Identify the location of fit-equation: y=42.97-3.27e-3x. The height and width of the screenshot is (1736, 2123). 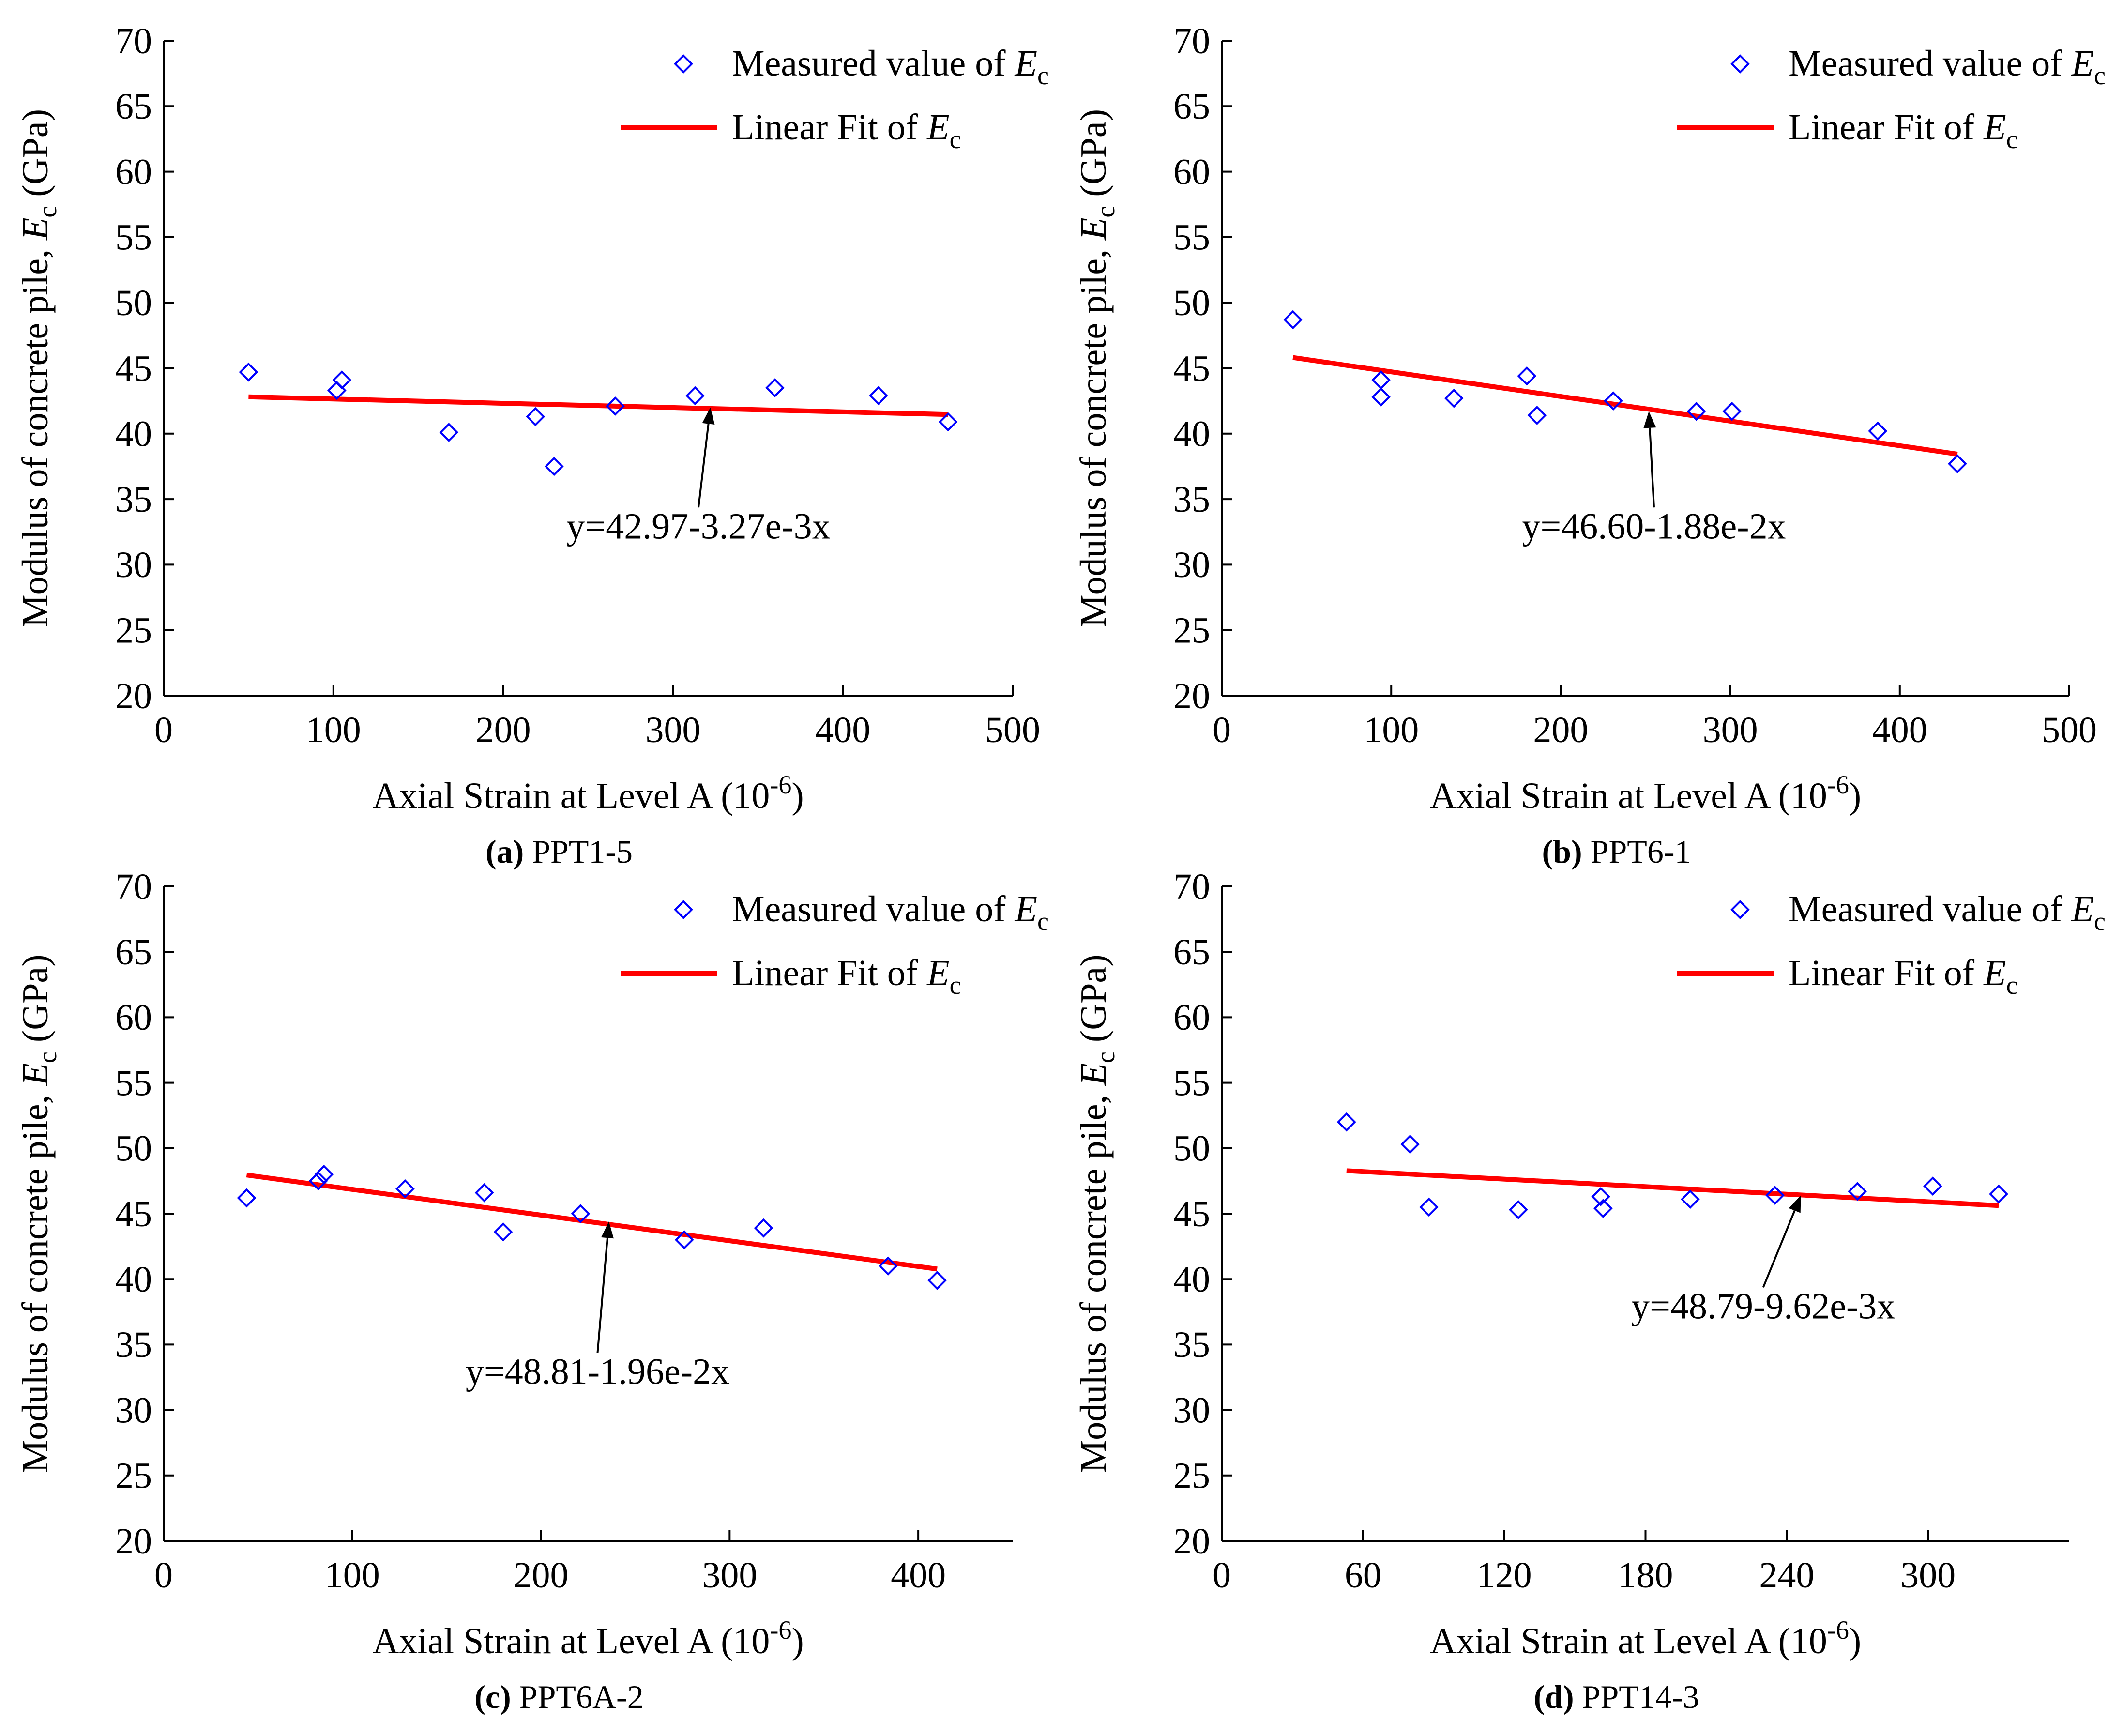
(698, 526).